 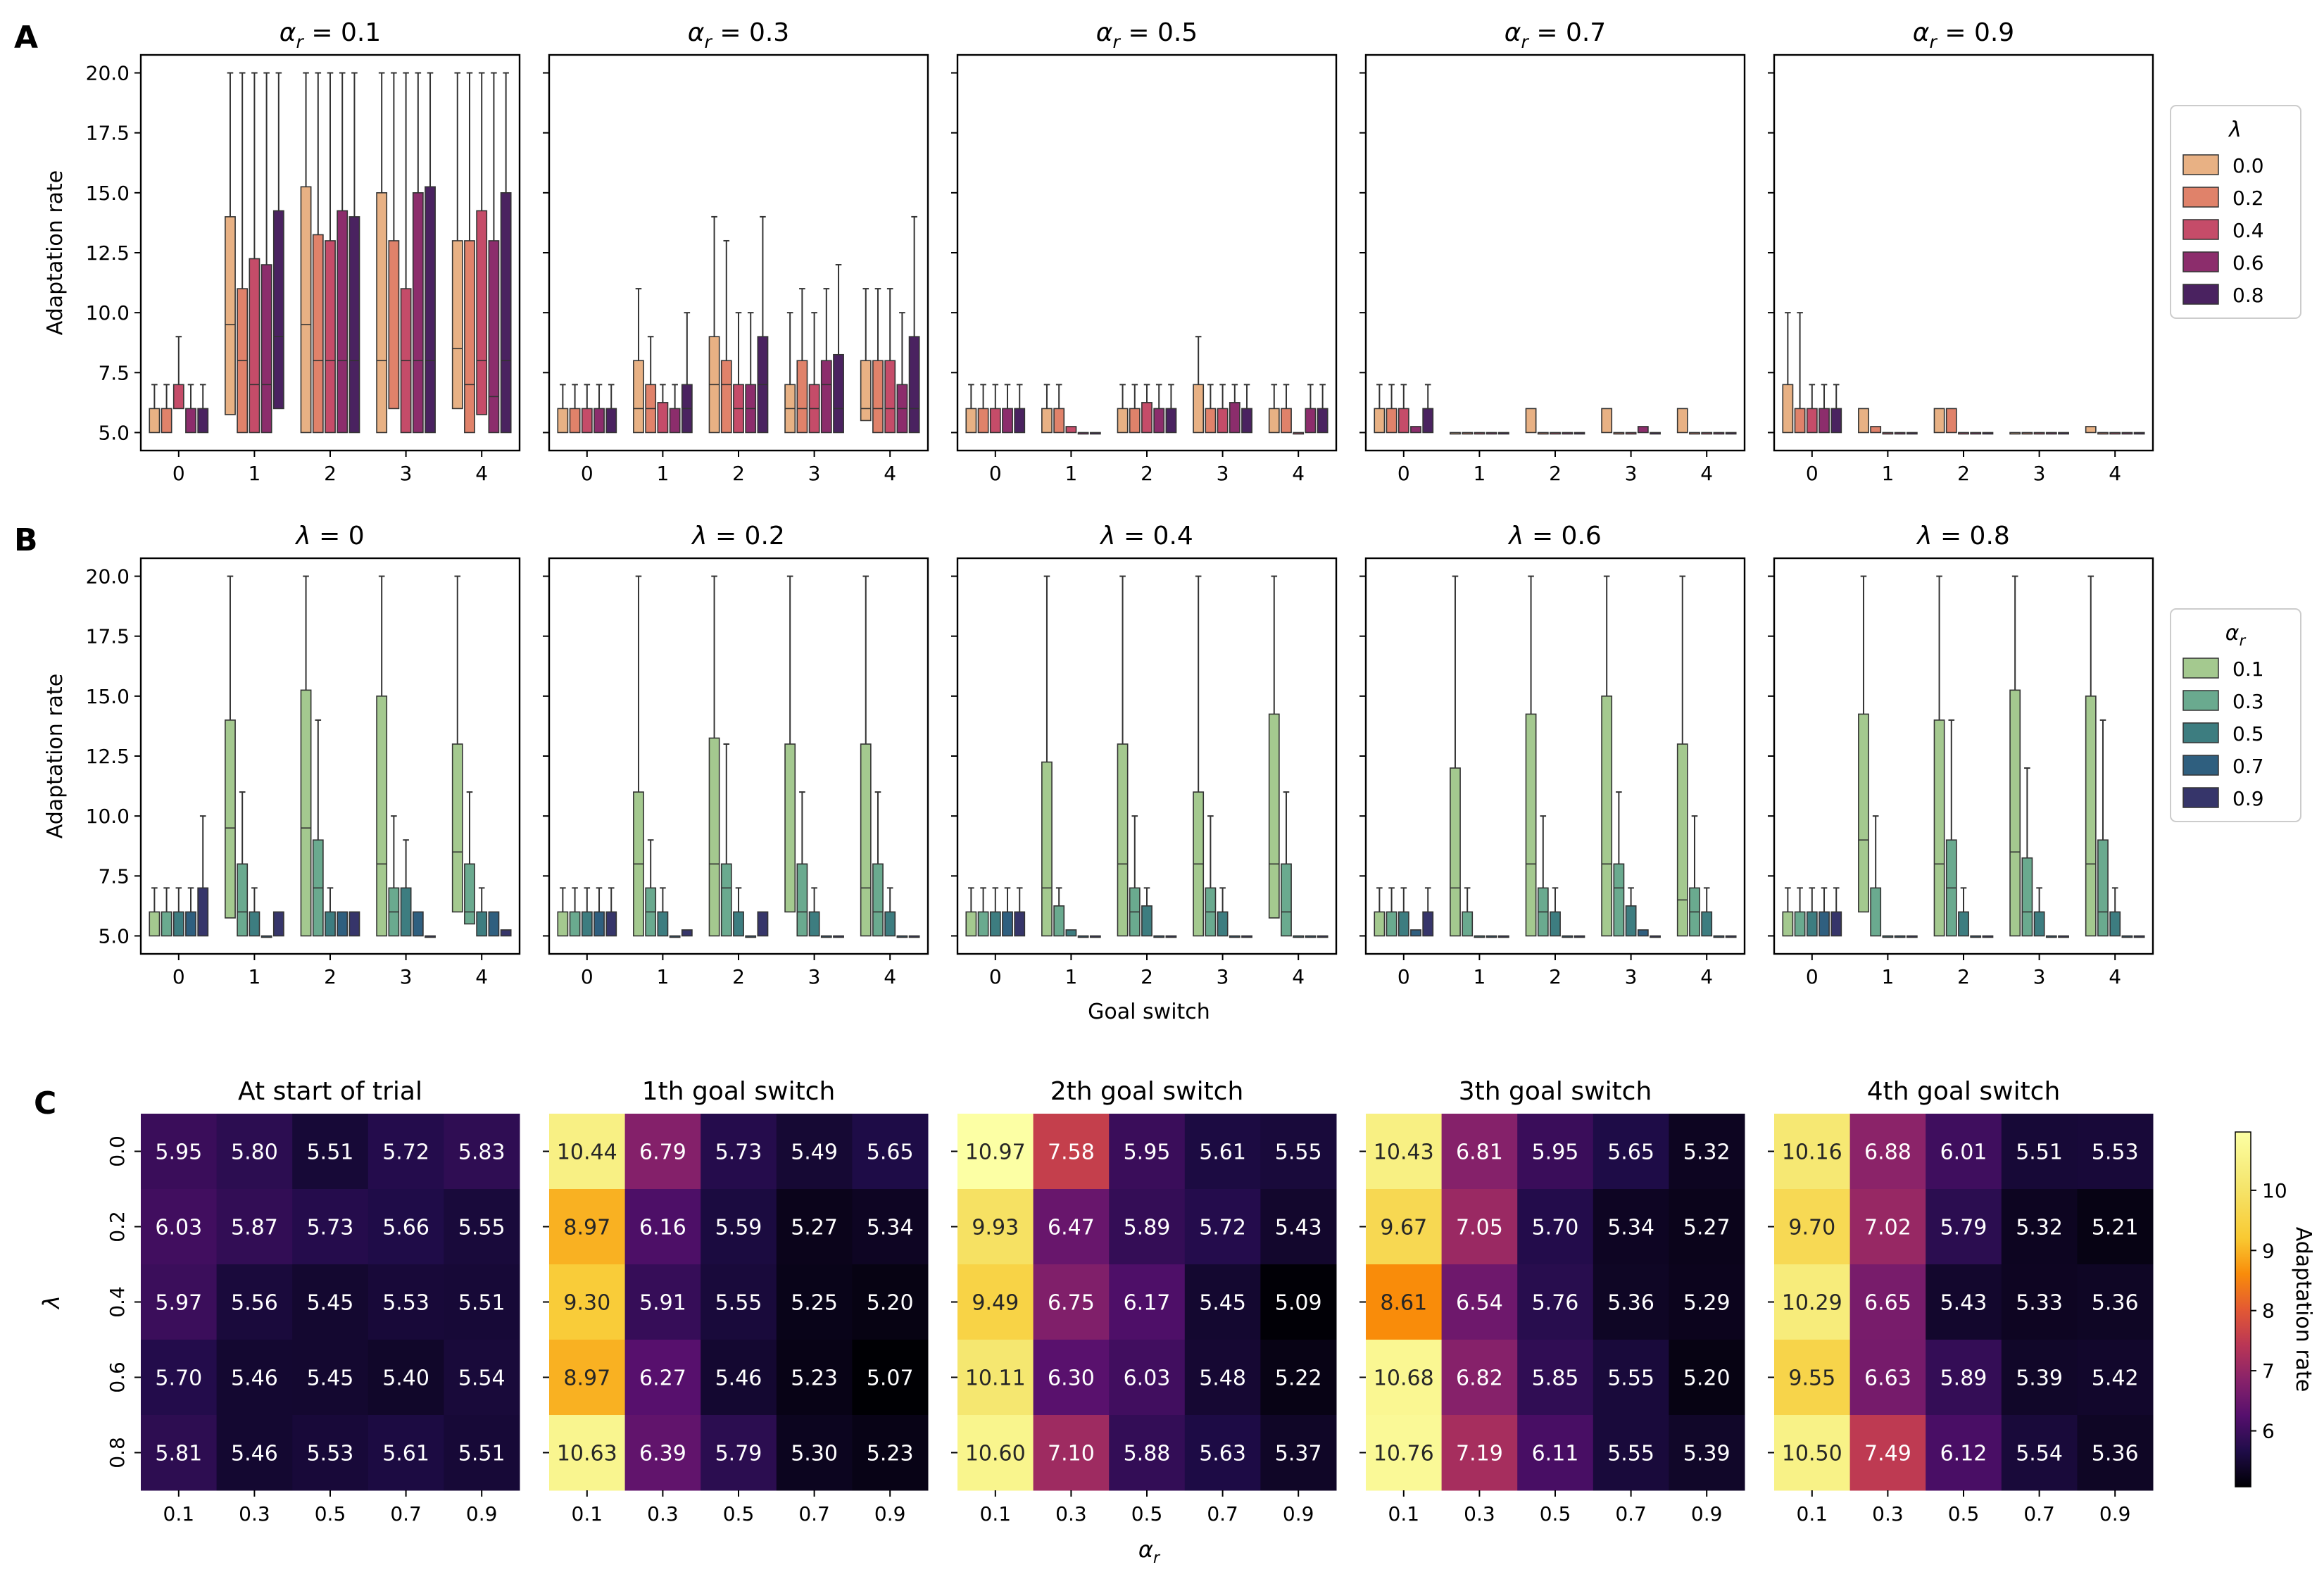 What do you see at coordinates (117, 1302) in the screenshot?
I see `y-tick-label: 0.4` at bounding box center [117, 1302].